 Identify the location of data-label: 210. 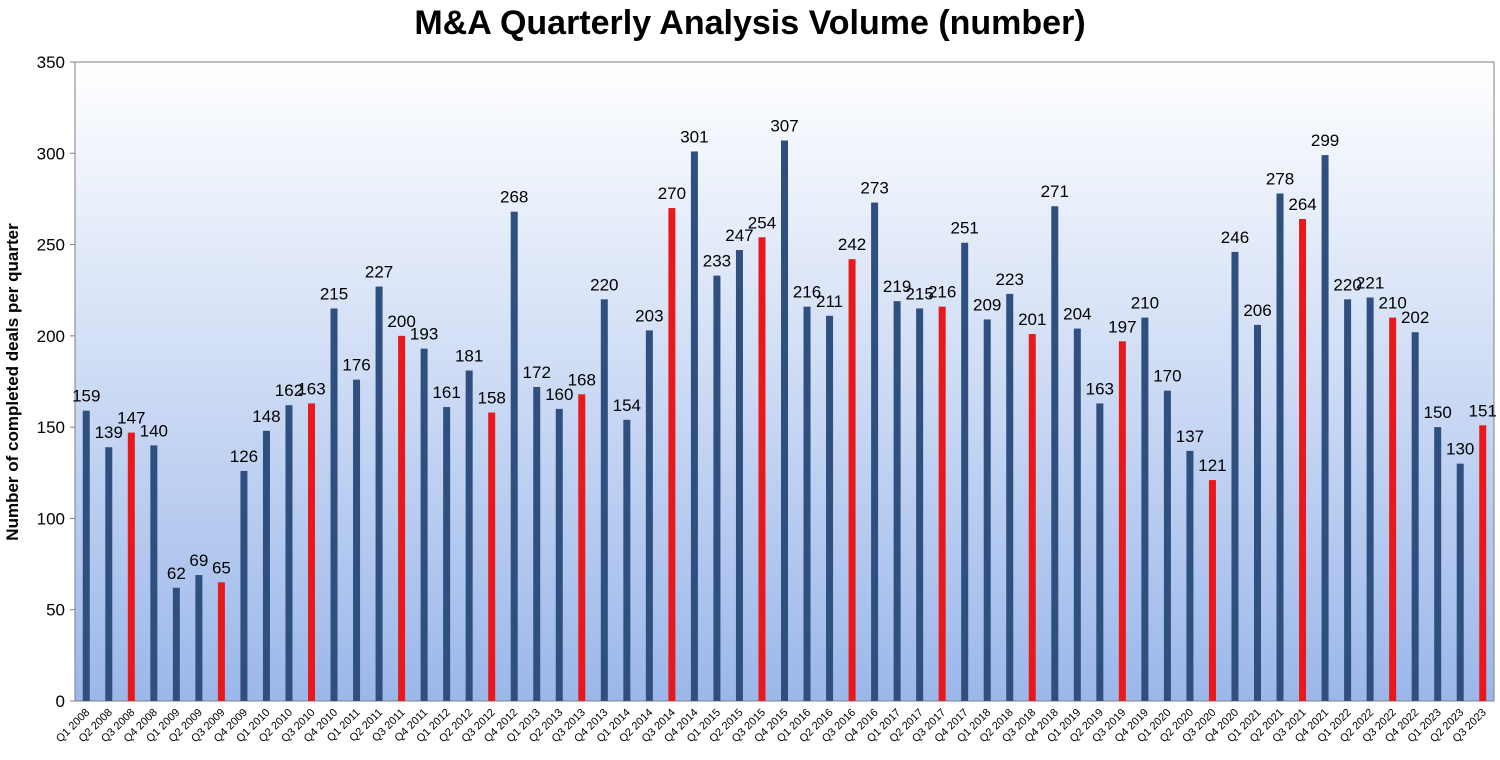
(1392, 303).